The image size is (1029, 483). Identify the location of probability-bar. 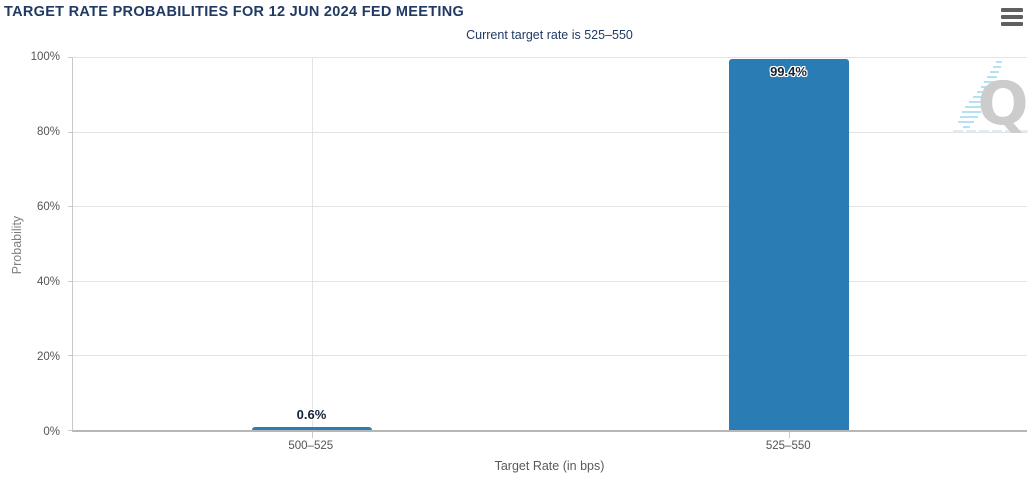
(311, 428).